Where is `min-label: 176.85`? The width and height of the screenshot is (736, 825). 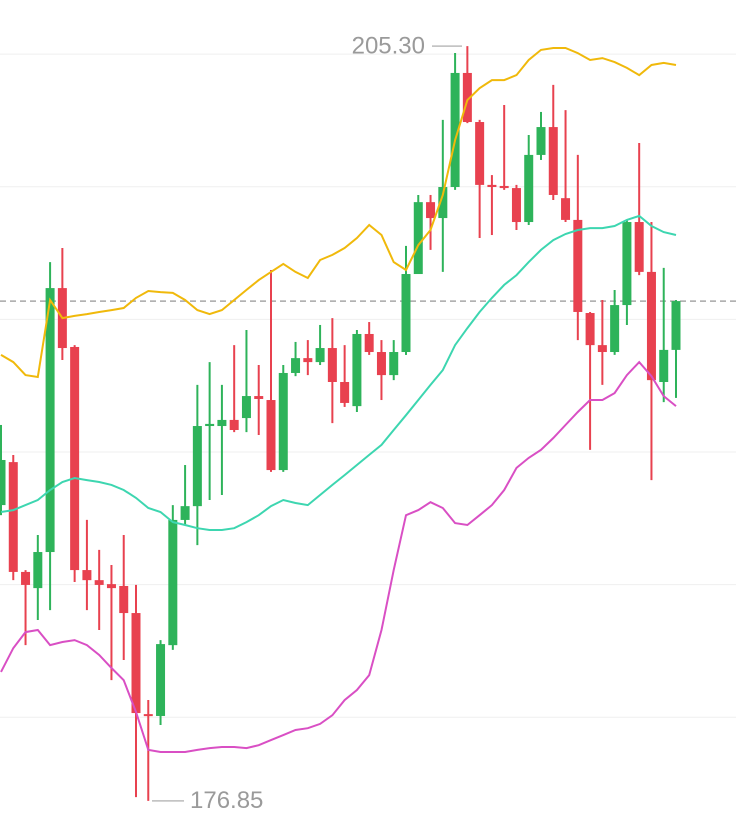 min-label: 176.85 is located at coordinates (226, 800).